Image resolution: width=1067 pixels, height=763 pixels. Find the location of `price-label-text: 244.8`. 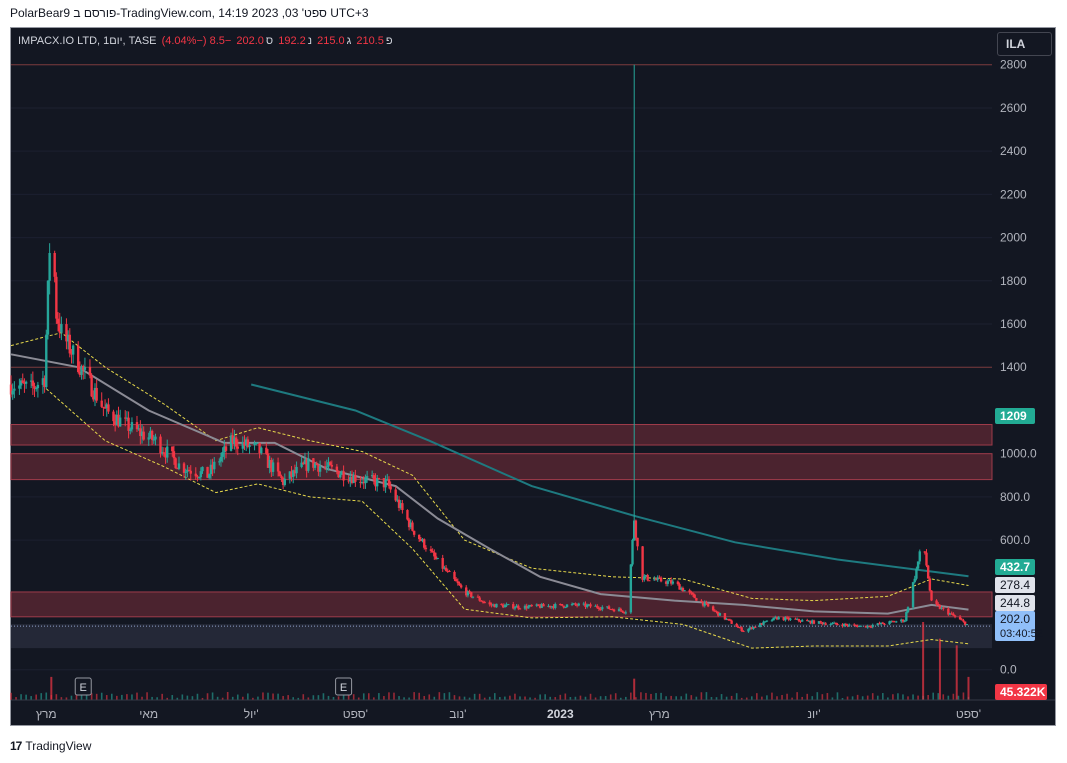

price-label-text: 244.8 is located at coordinates (1015, 603).